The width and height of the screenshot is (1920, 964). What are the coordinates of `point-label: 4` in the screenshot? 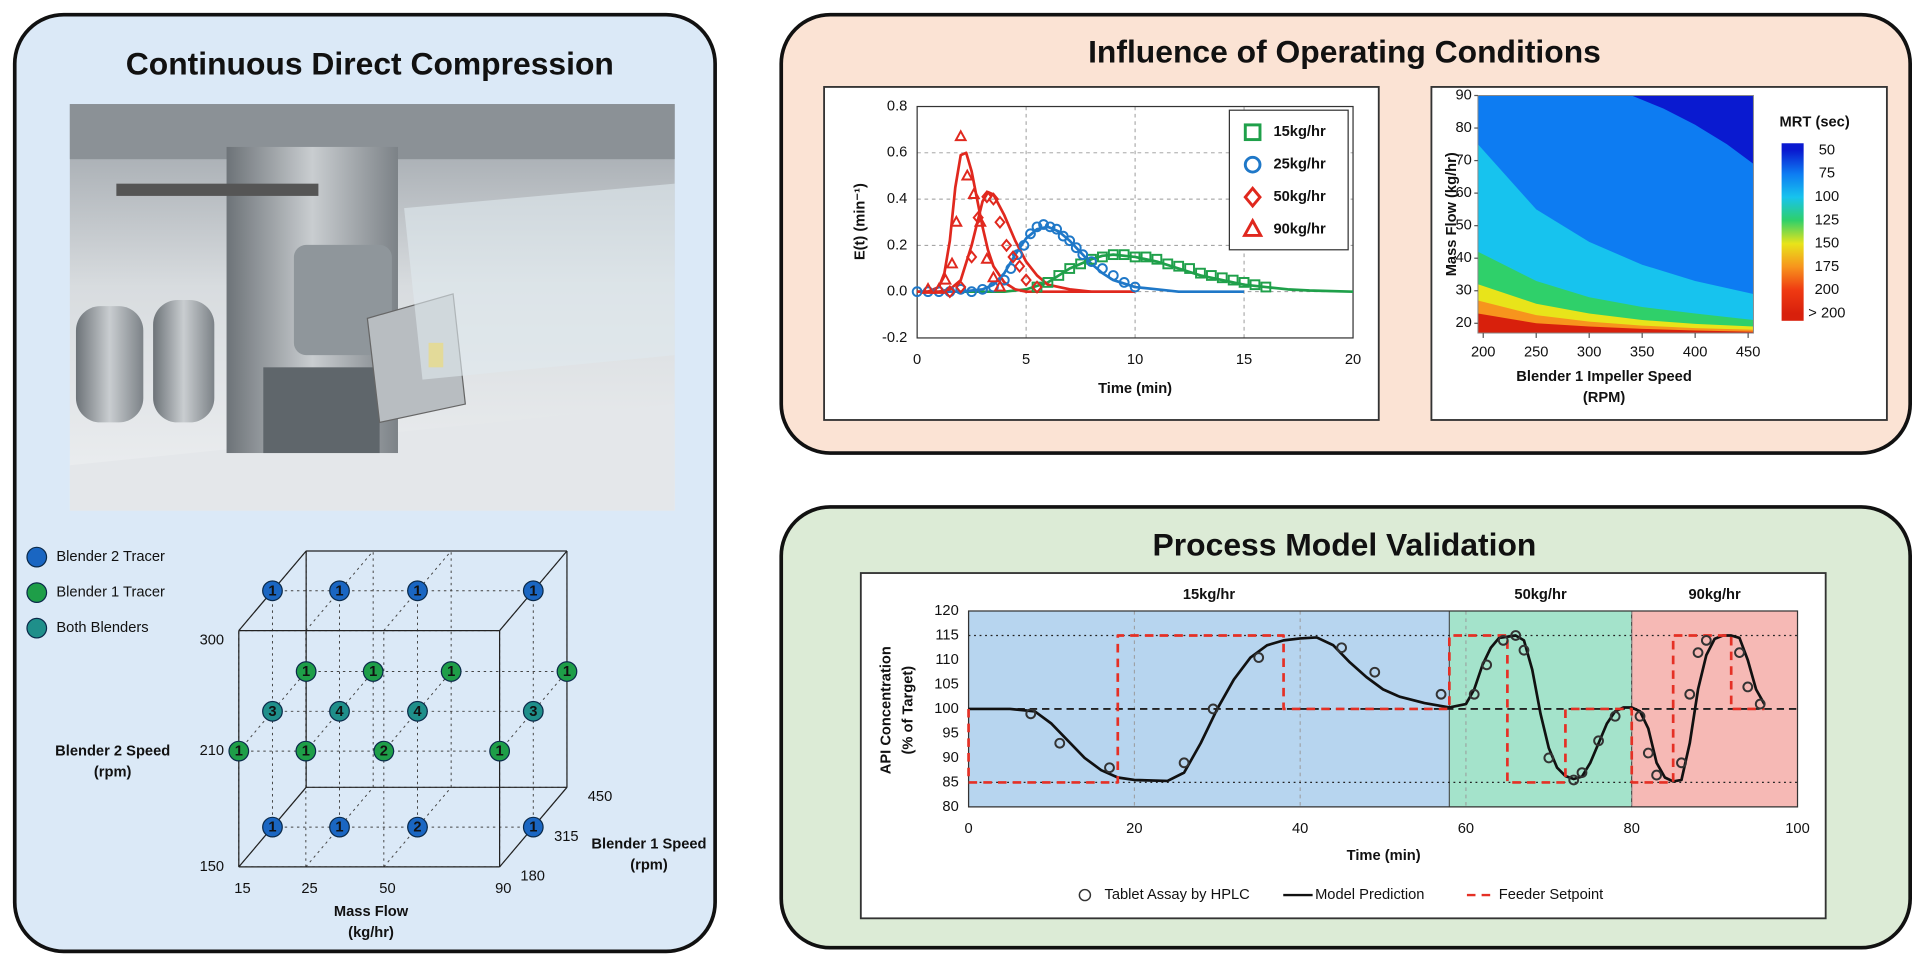 It's located at (339, 712).